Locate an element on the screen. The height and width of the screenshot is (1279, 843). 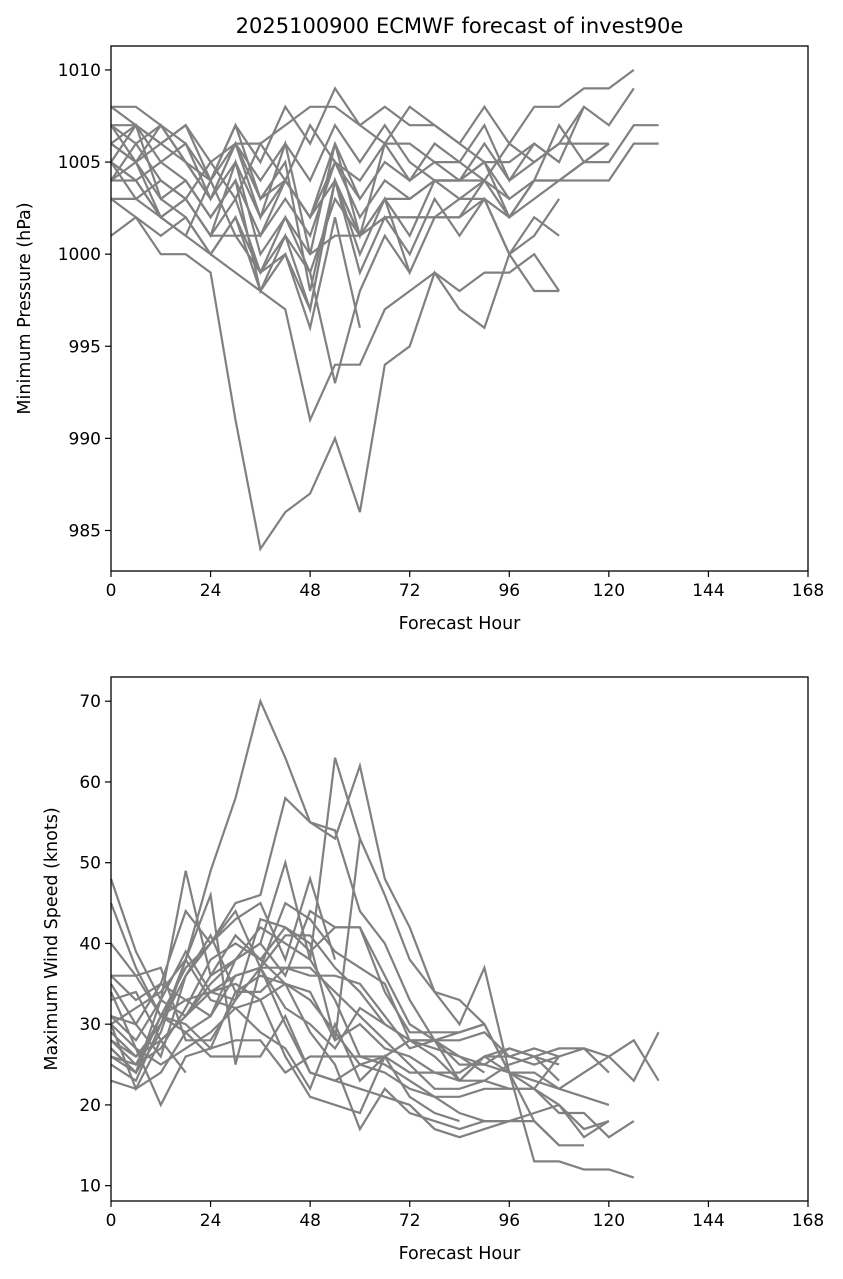
wind-y-axis-label: Maximum Wind Speed (knots) is located at coordinates (52, 938).